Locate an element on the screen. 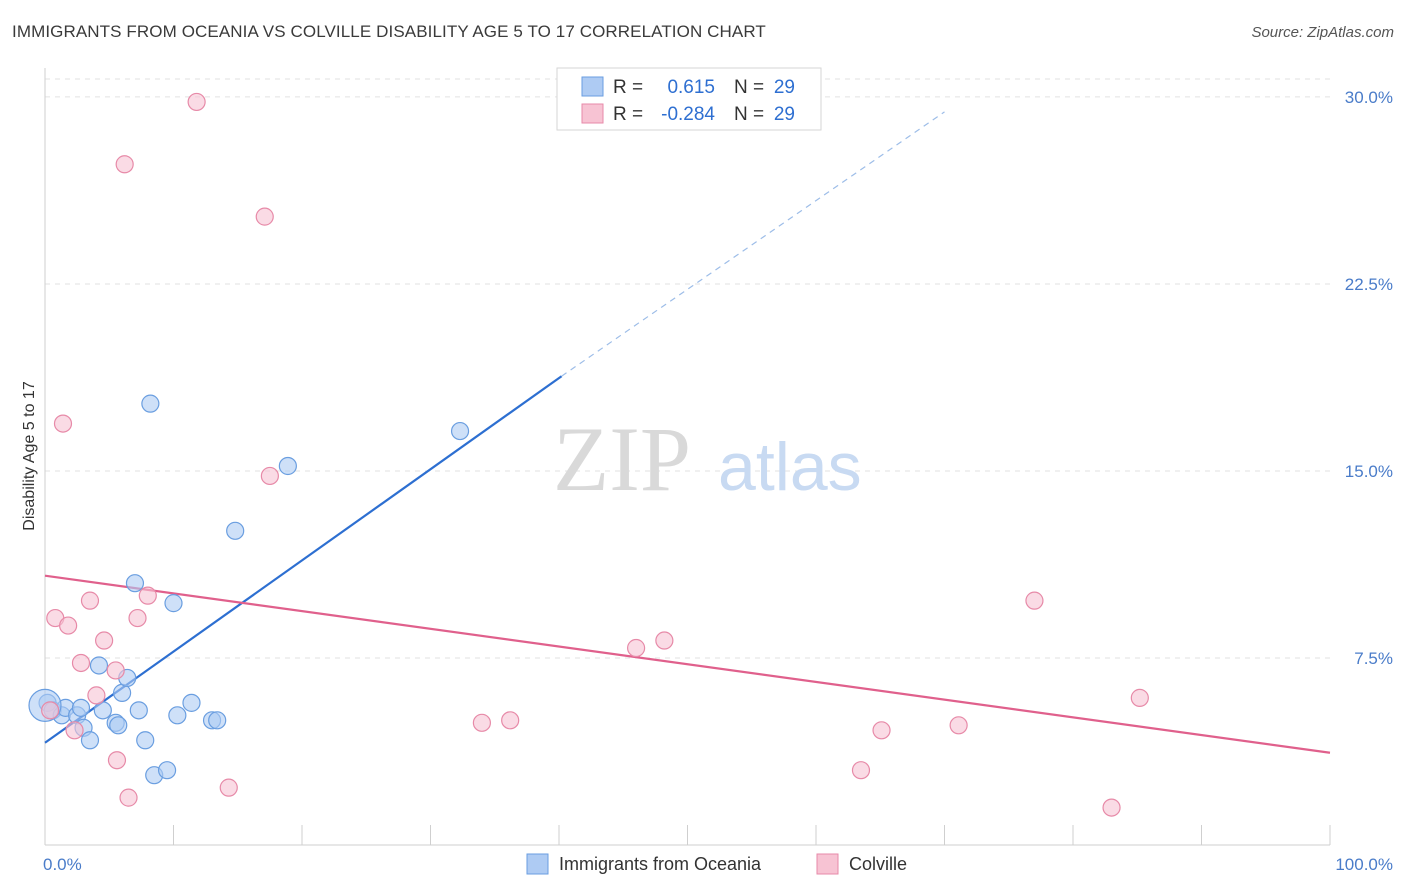 The image size is (1406, 892). series-legend-swatch-blue is located at coordinates (537, 864).